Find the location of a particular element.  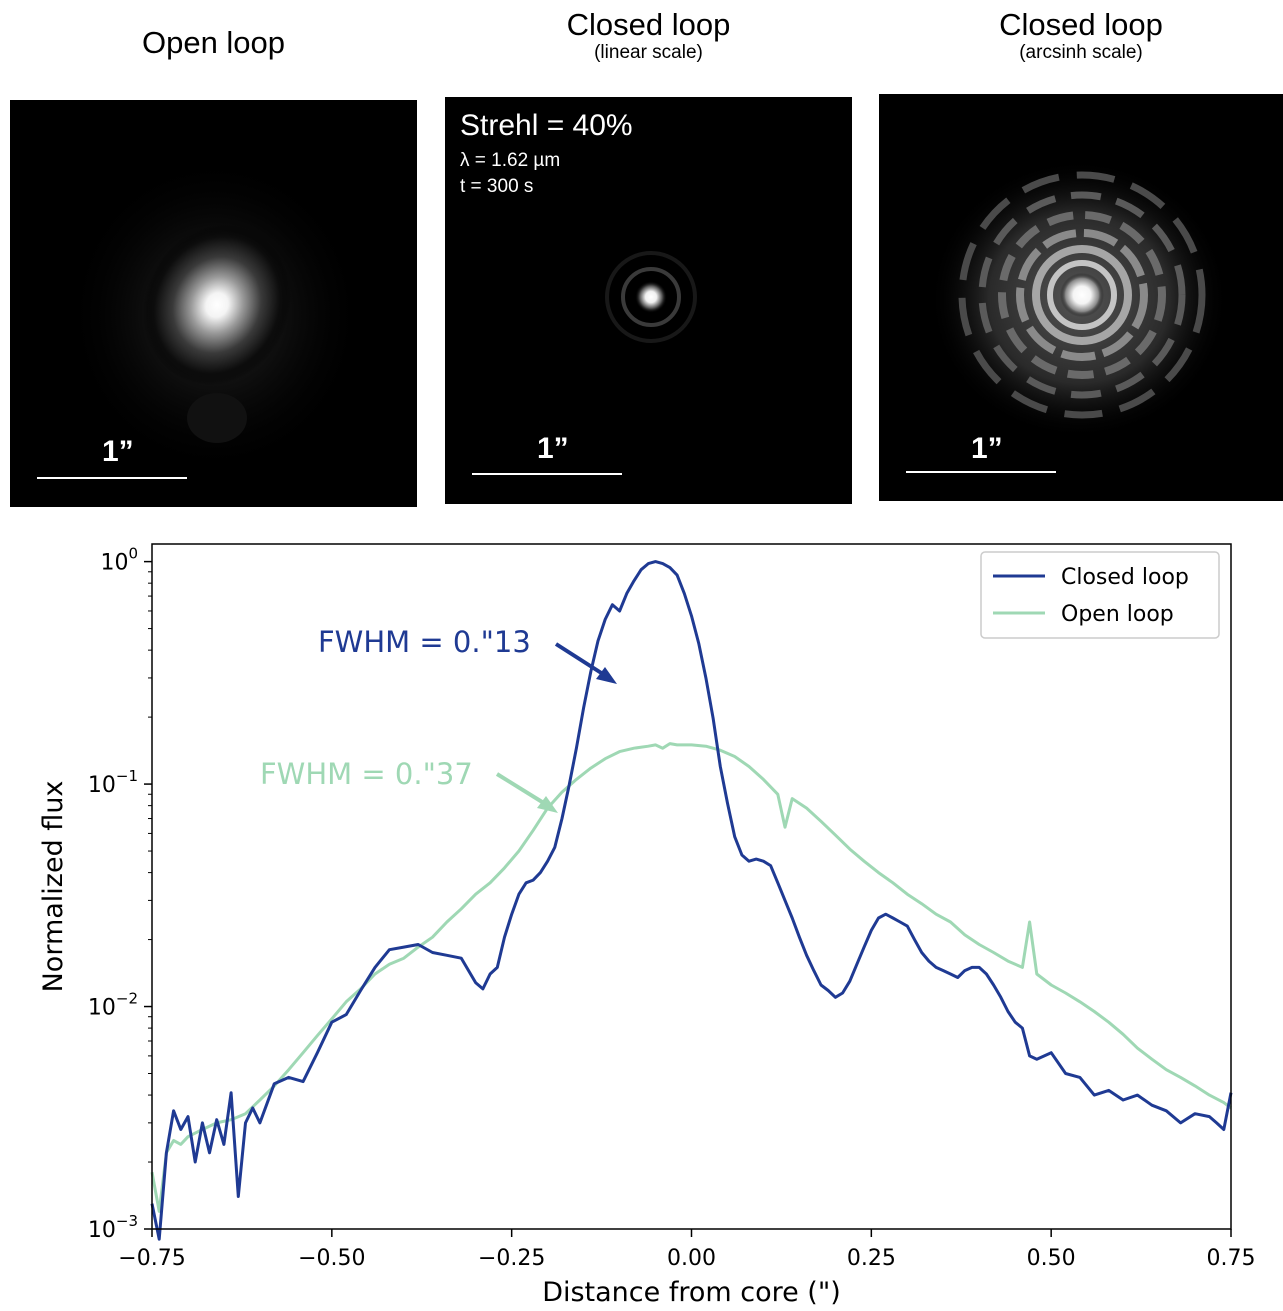

strehl-label: Strehl = 40% is located at coordinates (546, 125).